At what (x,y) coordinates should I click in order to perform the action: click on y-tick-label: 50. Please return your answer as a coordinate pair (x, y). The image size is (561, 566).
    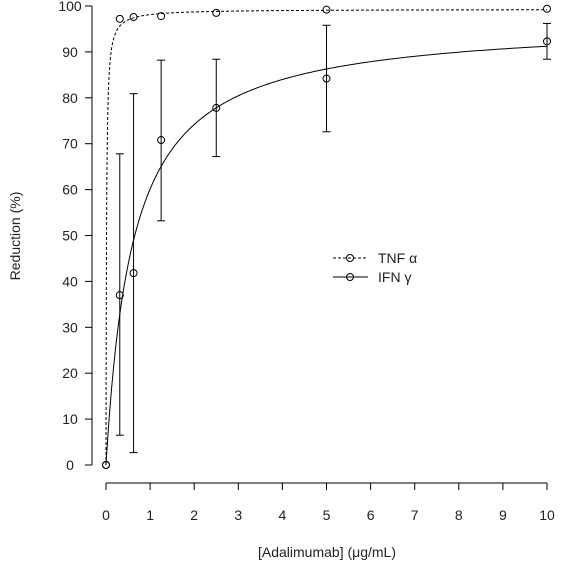
    Looking at the image, I should click on (70, 236).